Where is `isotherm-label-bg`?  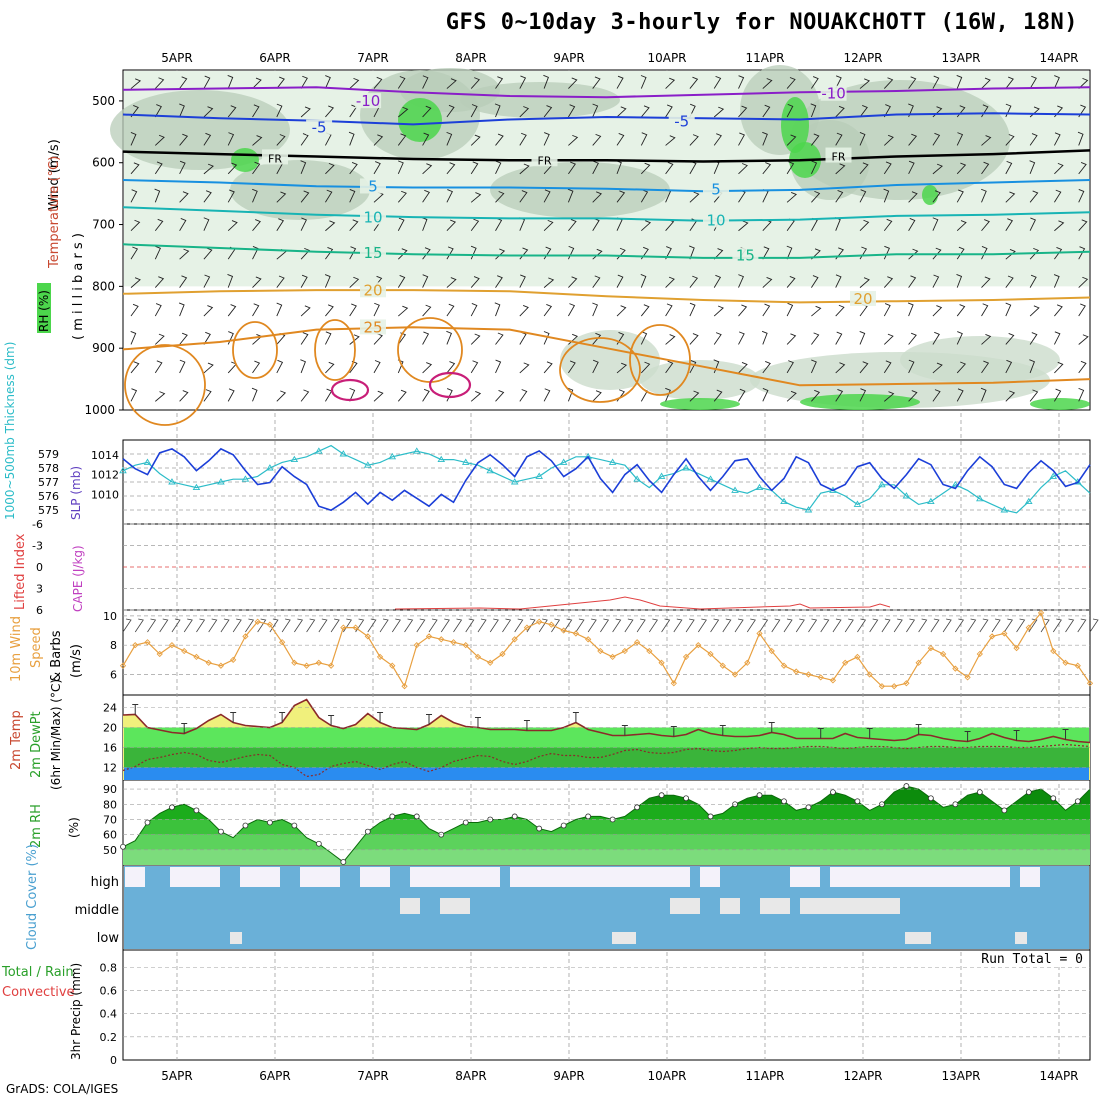 isotherm-label-bg is located at coordinates (745, 255).